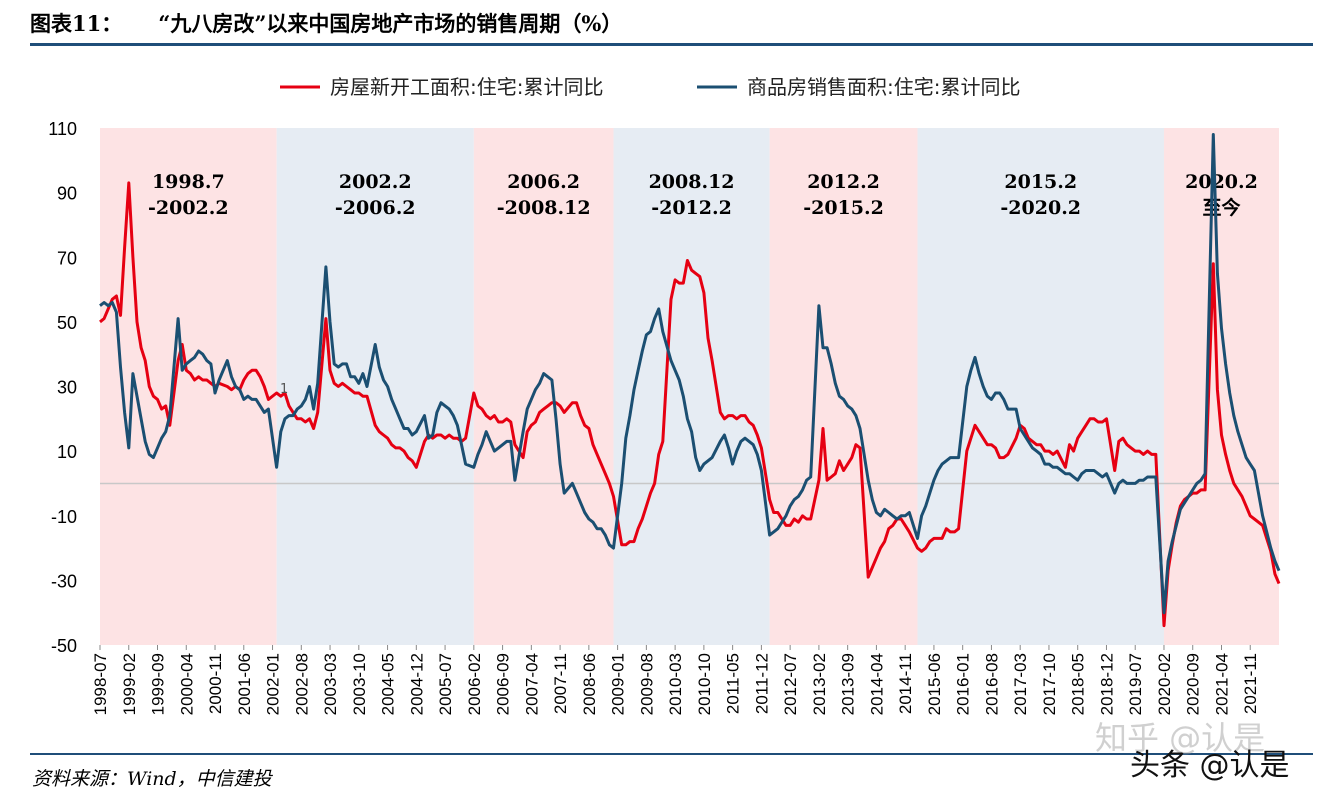  What do you see at coordinates (934, 684) in the screenshot?
I see `x-tick-label: 2015-06` at bounding box center [934, 684].